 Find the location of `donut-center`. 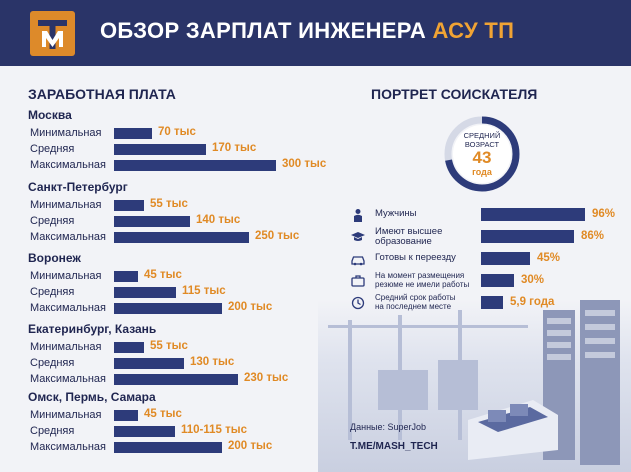

donut-center is located at coordinates (482, 154).